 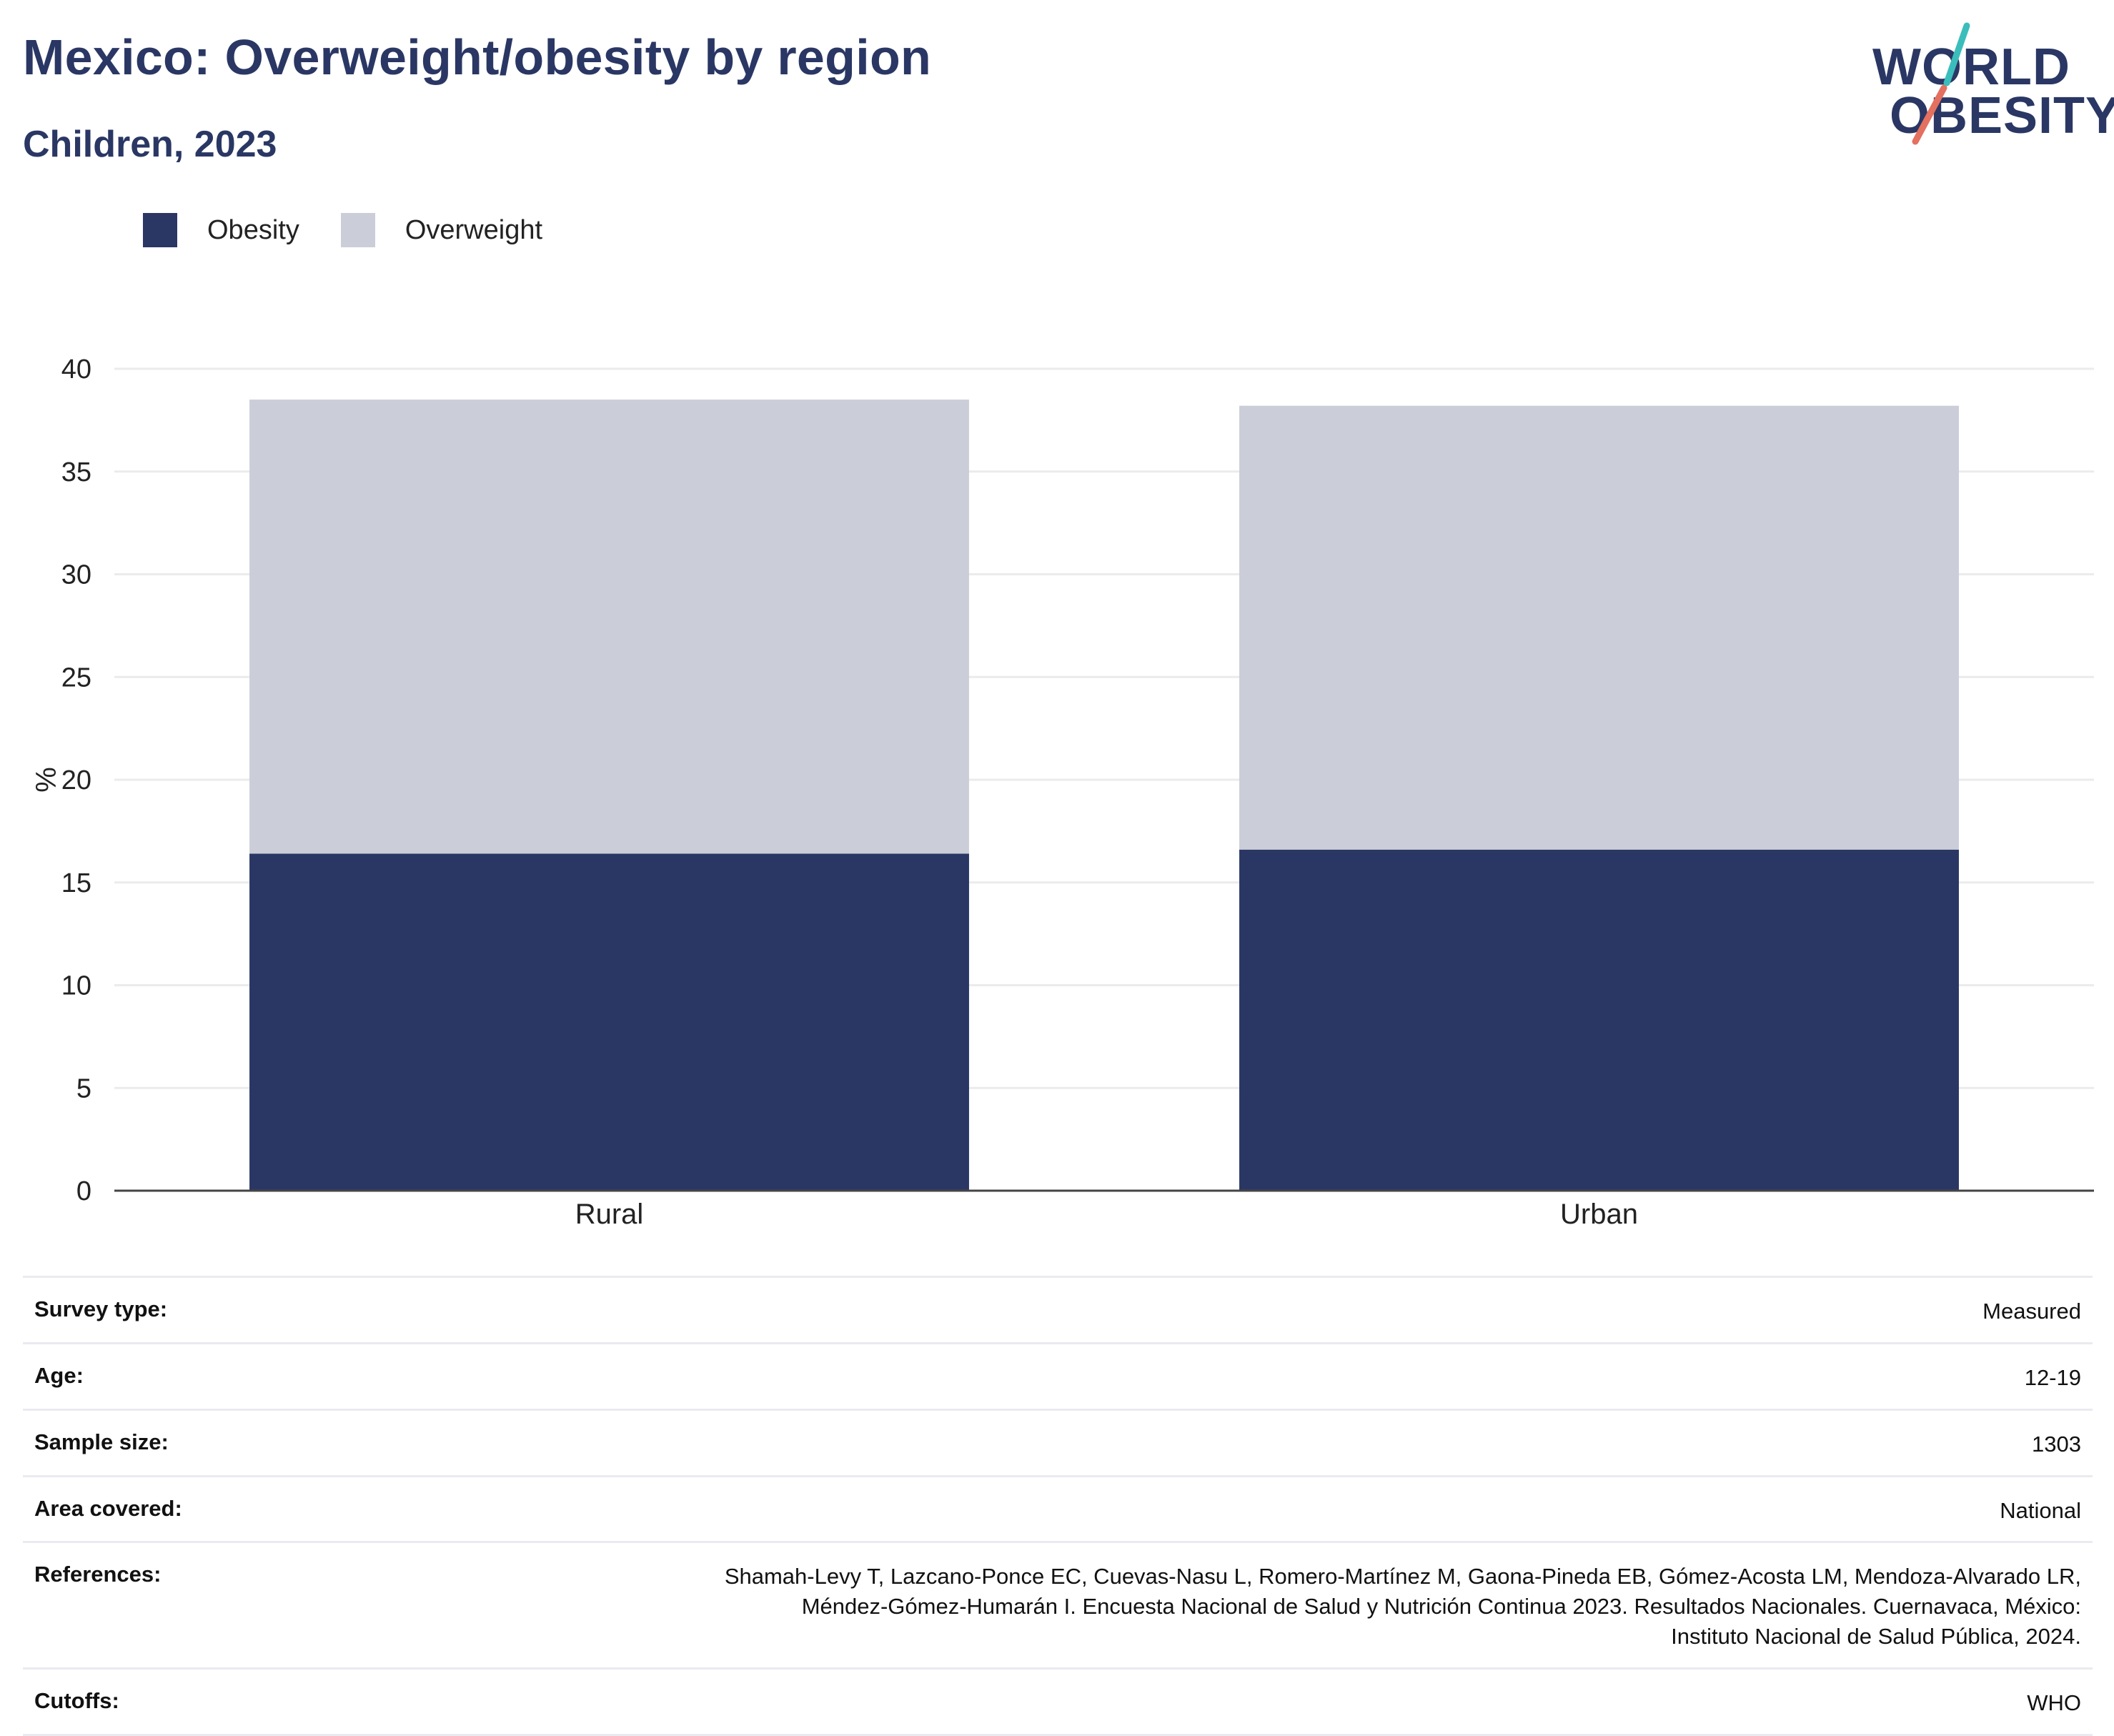 What do you see at coordinates (76, 883) in the screenshot?
I see `y-tick-label: 15` at bounding box center [76, 883].